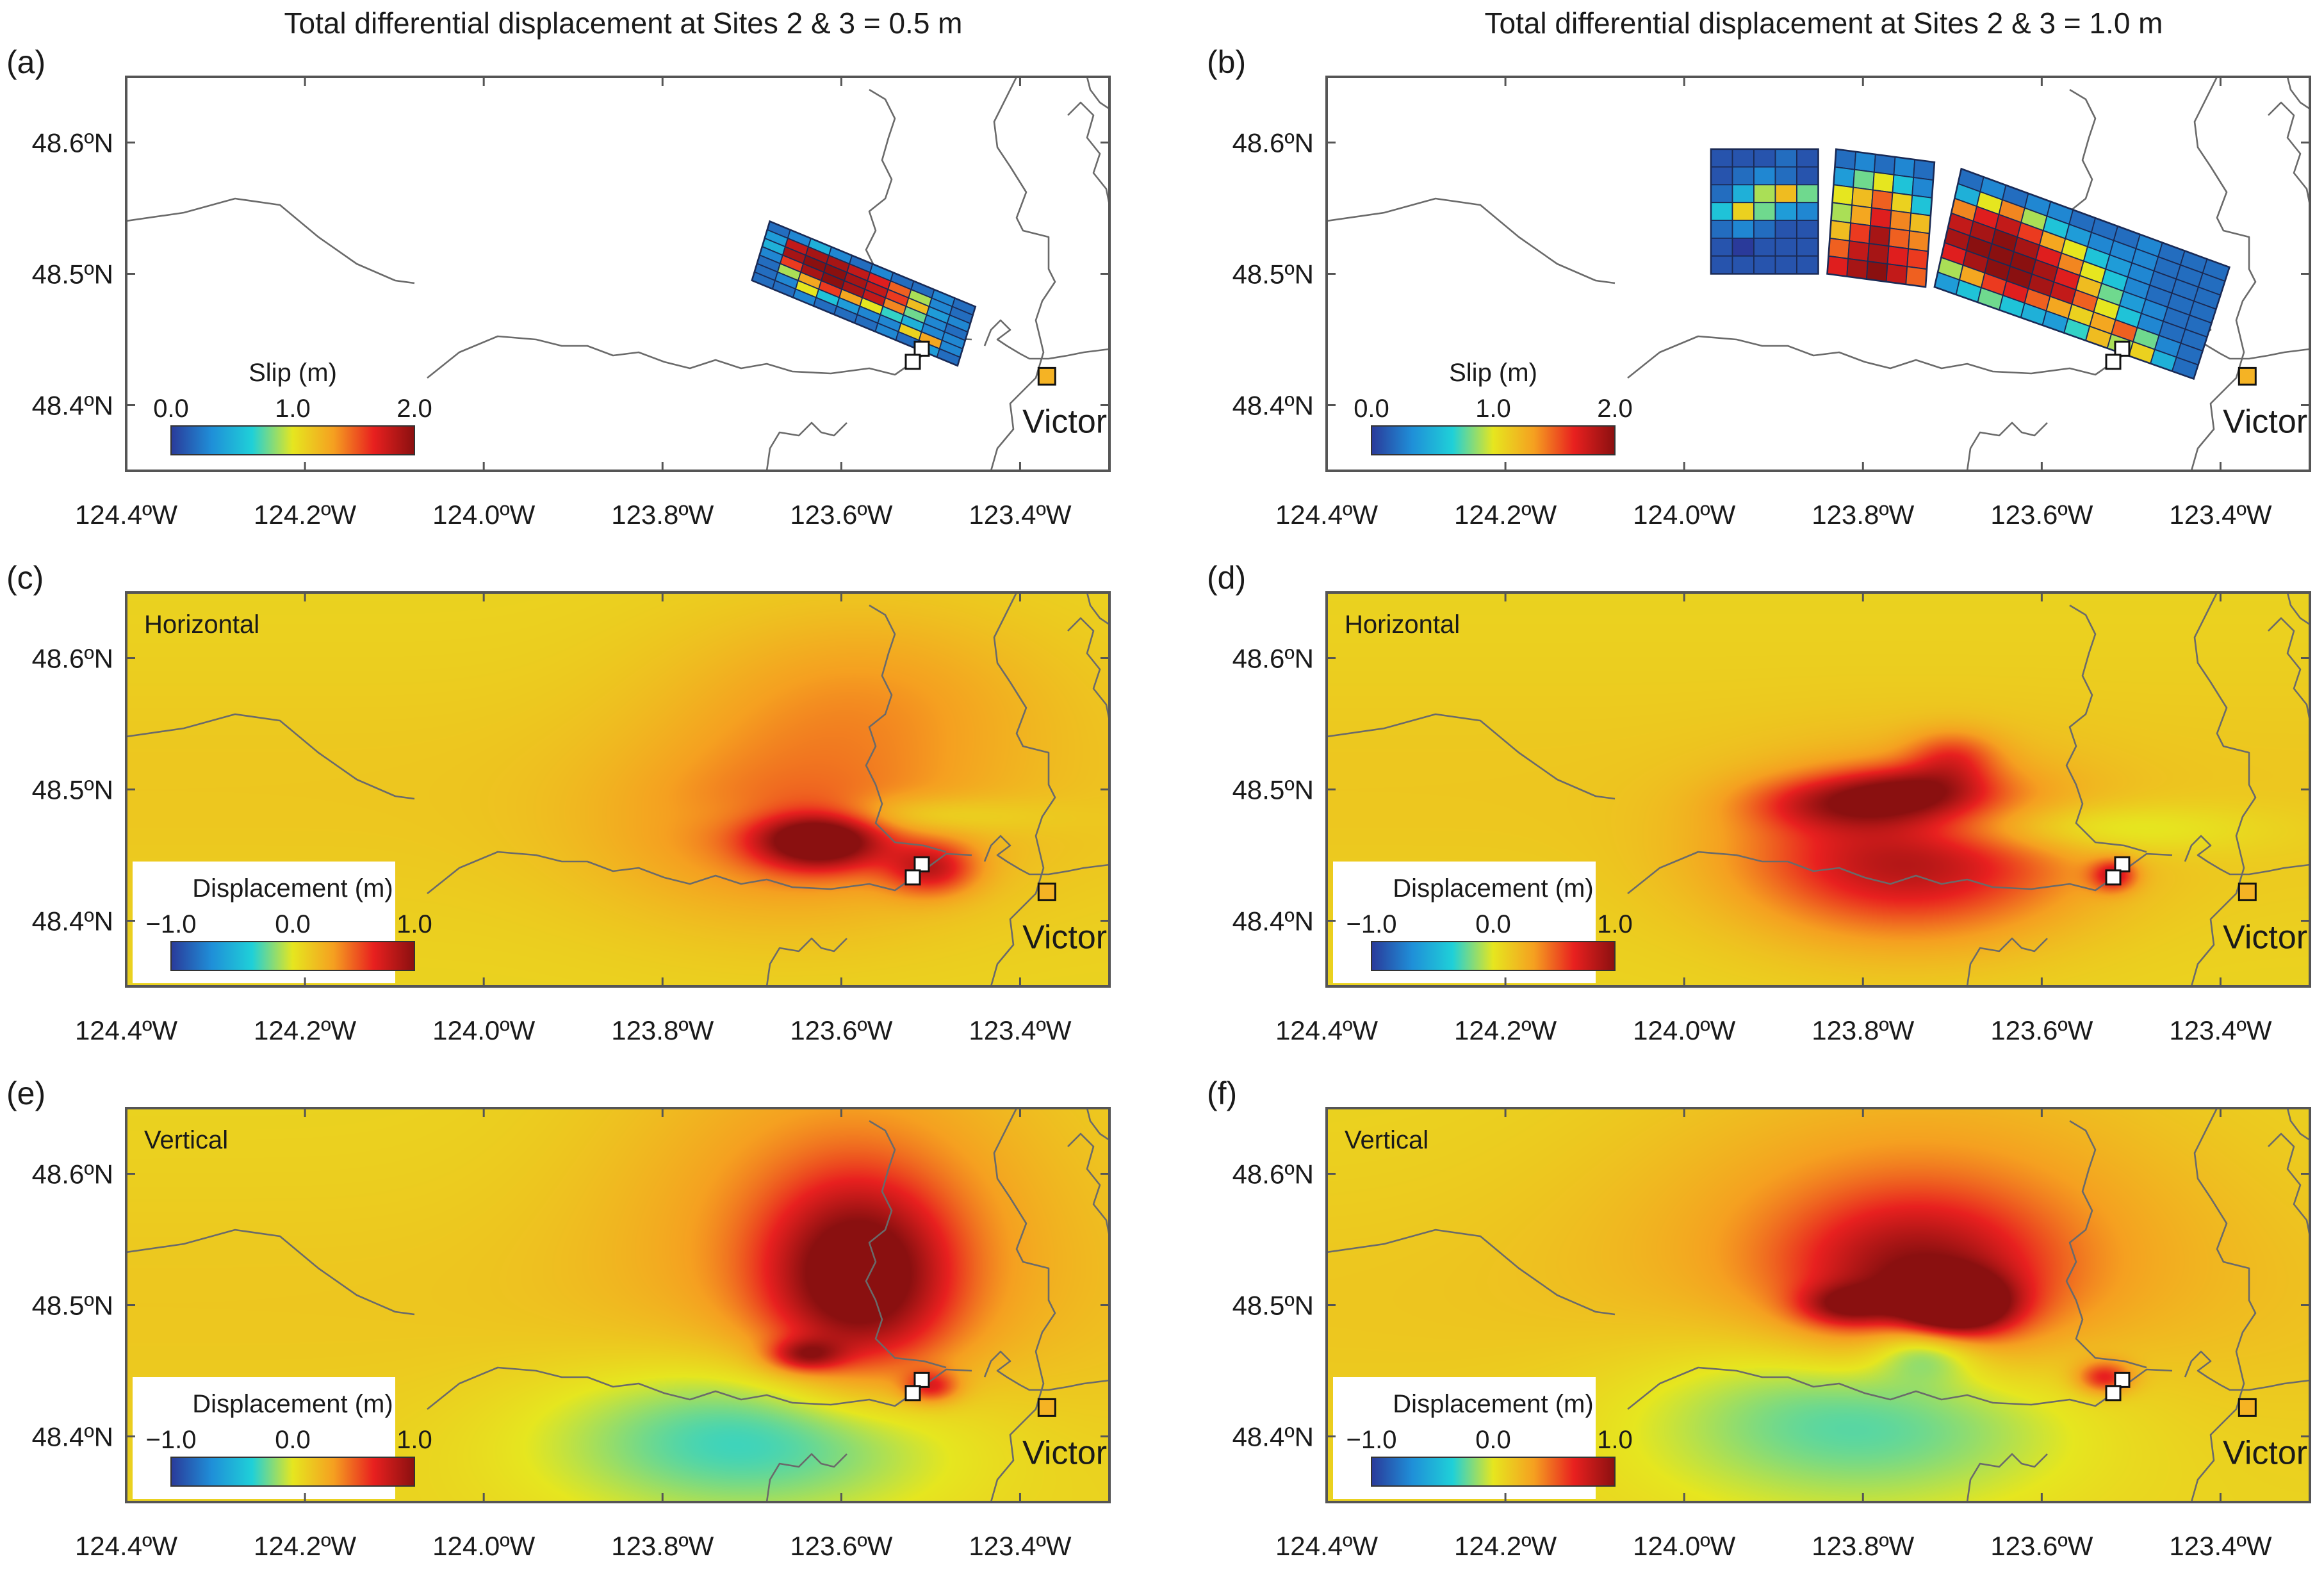 Image resolution: width=2324 pixels, height=1577 pixels. What do you see at coordinates (1273, 659) in the screenshot?
I see `y-tick-label: 48.6ºN` at bounding box center [1273, 659].